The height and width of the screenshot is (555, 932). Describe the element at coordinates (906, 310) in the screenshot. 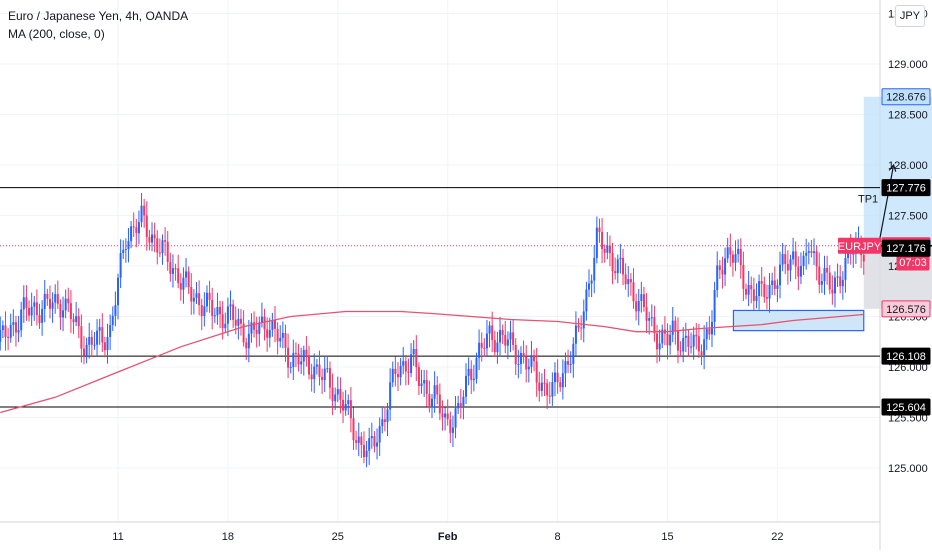

I see `price-label-text: 126.576` at that location.